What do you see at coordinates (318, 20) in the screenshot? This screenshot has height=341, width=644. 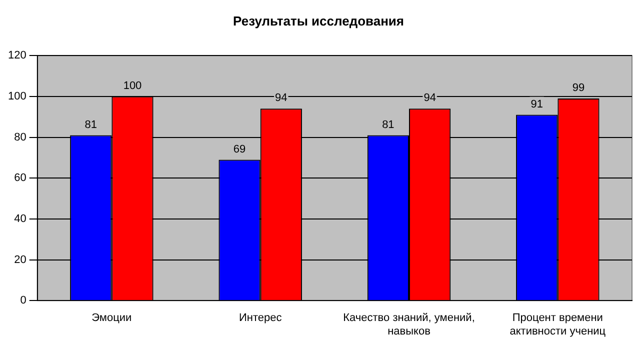 I see `chart-title: Результаты исследования` at bounding box center [318, 20].